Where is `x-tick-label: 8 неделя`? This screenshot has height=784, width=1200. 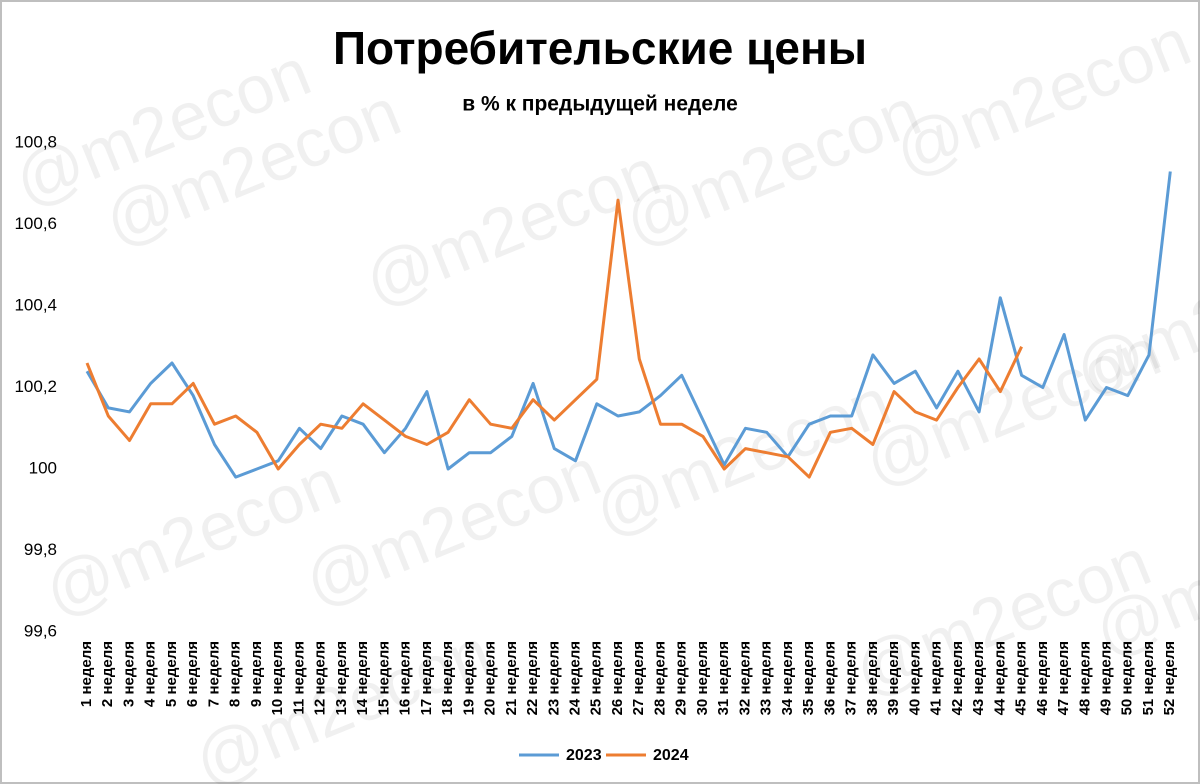
x-tick-label: 8 неделя is located at coordinates (235, 674).